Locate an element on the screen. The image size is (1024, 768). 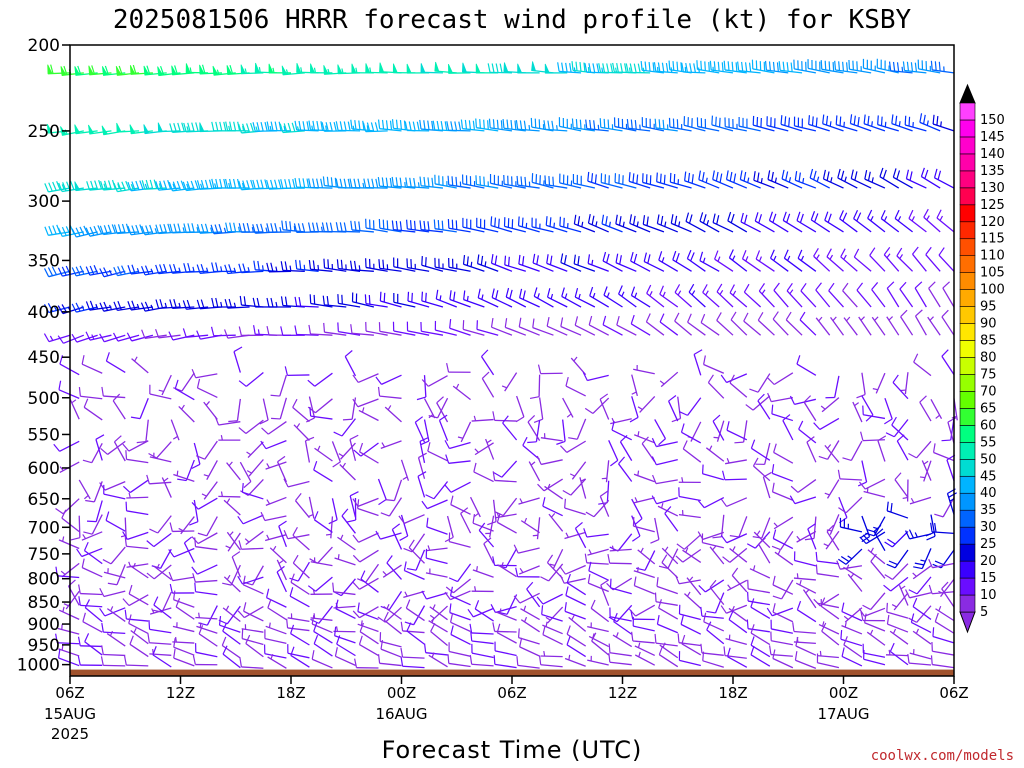
y-tick-label: 950 is located at coordinates (44, 646).